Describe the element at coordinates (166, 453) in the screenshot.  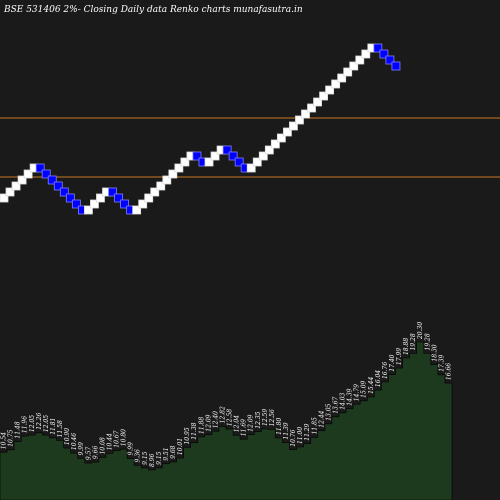
I see `brick-value-label: 9.51` at that location.